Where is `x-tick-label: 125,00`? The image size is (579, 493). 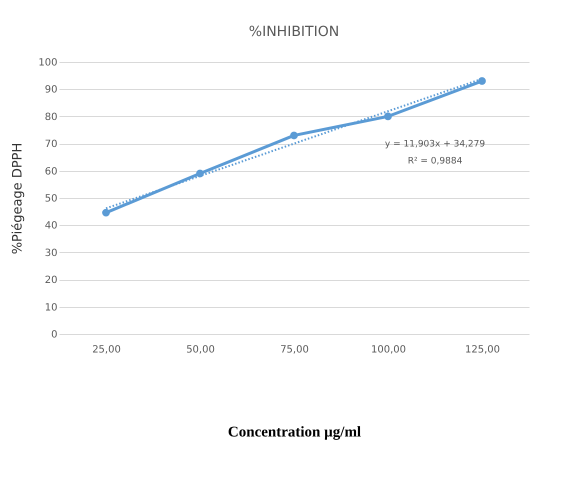 x-tick-label: 125,00 is located at coordinates (482, 350).